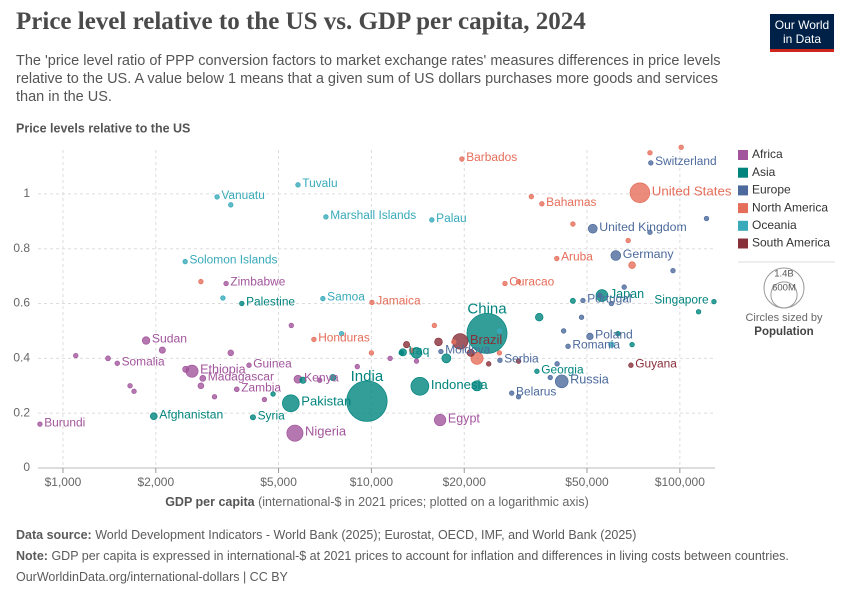  What do you see at coordinates (21, 358) in the screenshot?
I see `y-tick-label: 0.4` at bounding box center [21, 358].